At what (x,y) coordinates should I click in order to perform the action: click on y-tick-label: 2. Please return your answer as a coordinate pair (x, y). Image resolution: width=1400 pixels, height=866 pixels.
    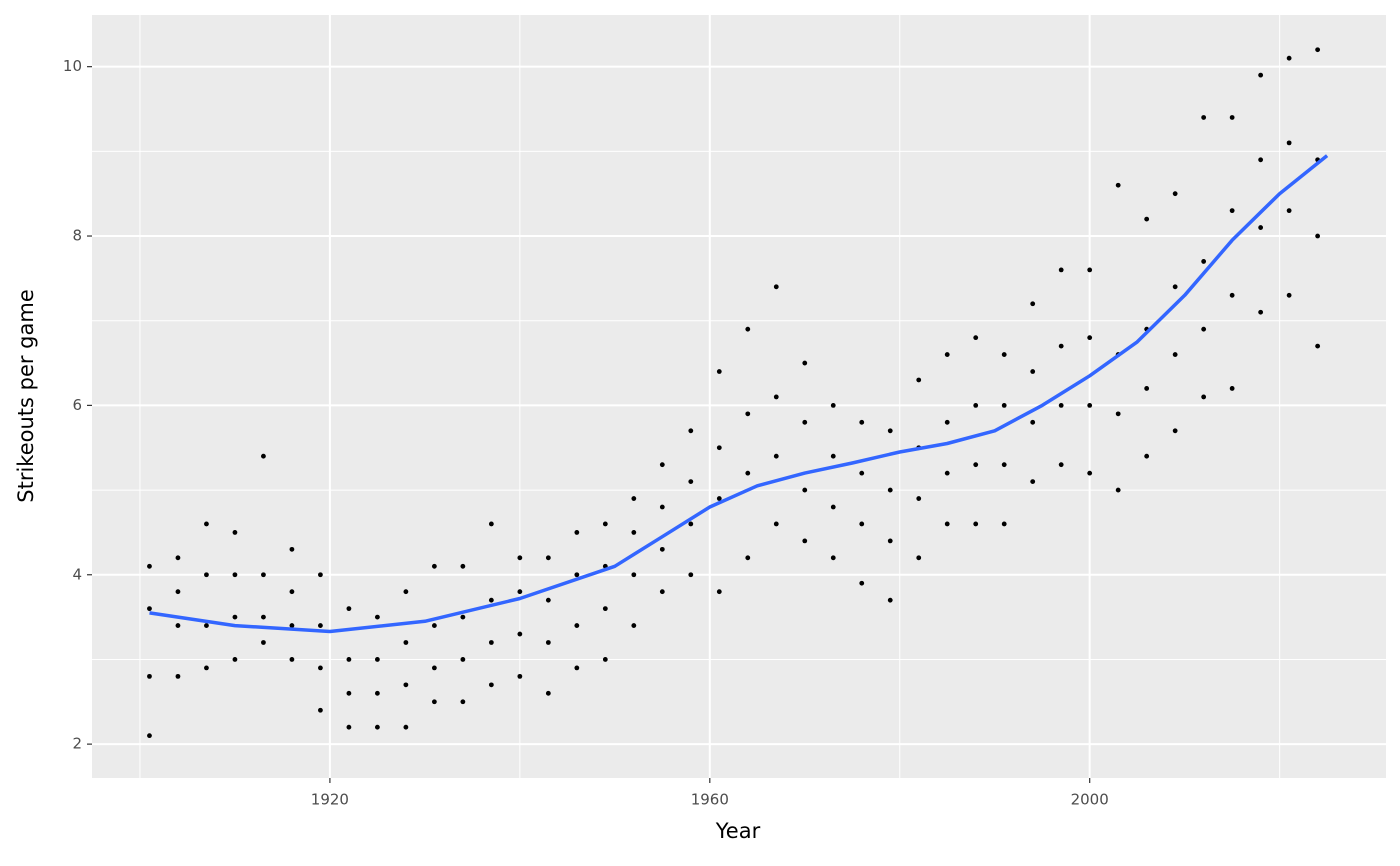
    Looking at the image, I should click on (77, 744).